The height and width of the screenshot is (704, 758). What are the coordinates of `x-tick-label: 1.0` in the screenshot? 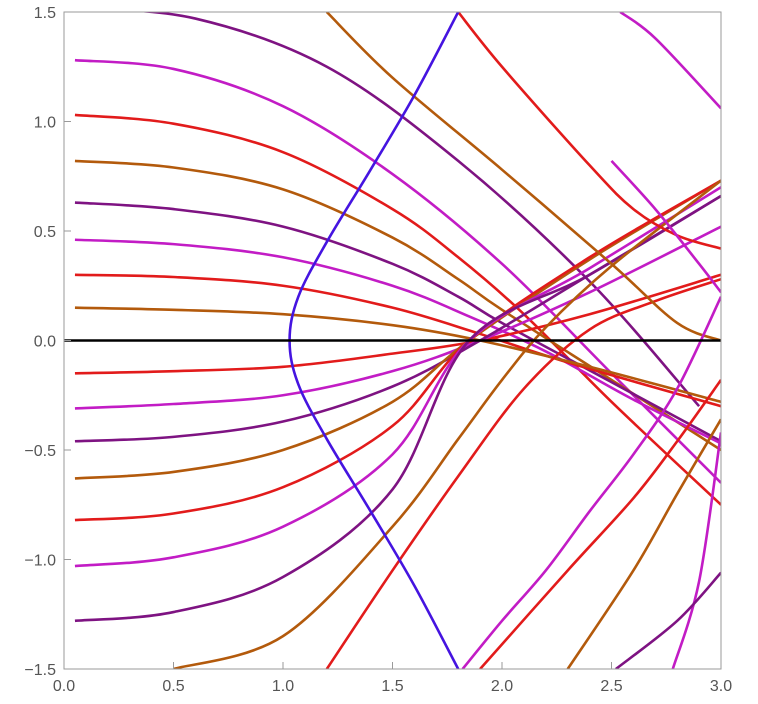 It's located at (283, 686).